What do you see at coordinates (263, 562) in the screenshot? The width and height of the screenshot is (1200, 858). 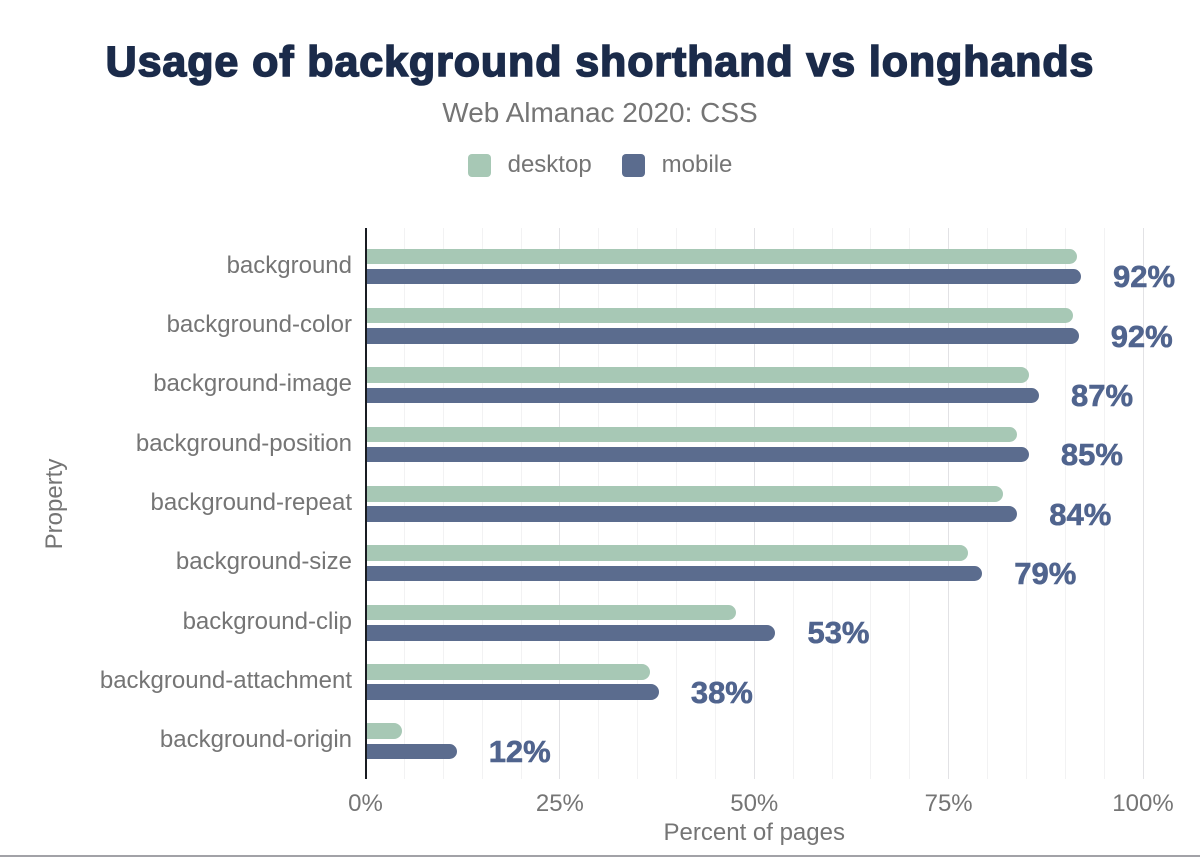 I see `category-label: background-size` at bounding box center [263, 562].